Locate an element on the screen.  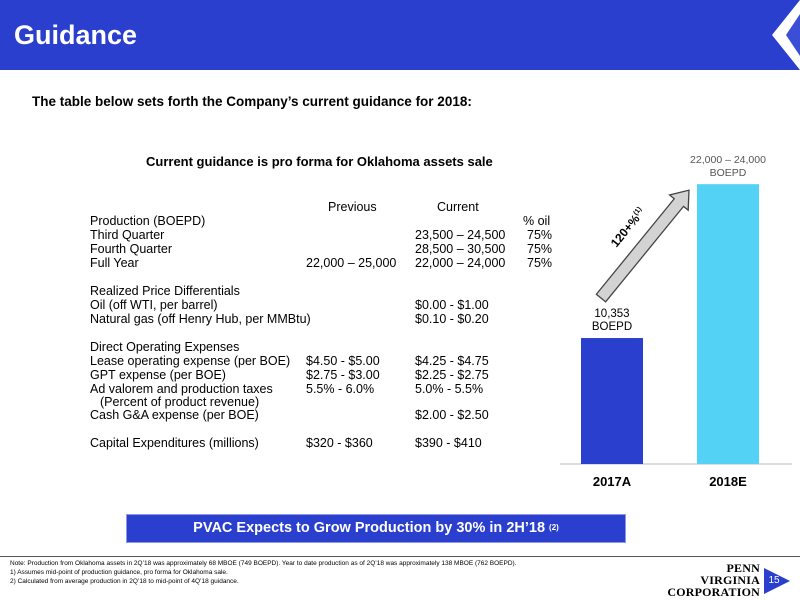
company-logo: PENN VIRGINIA CORPORATION is located at coordinates (712, 580).